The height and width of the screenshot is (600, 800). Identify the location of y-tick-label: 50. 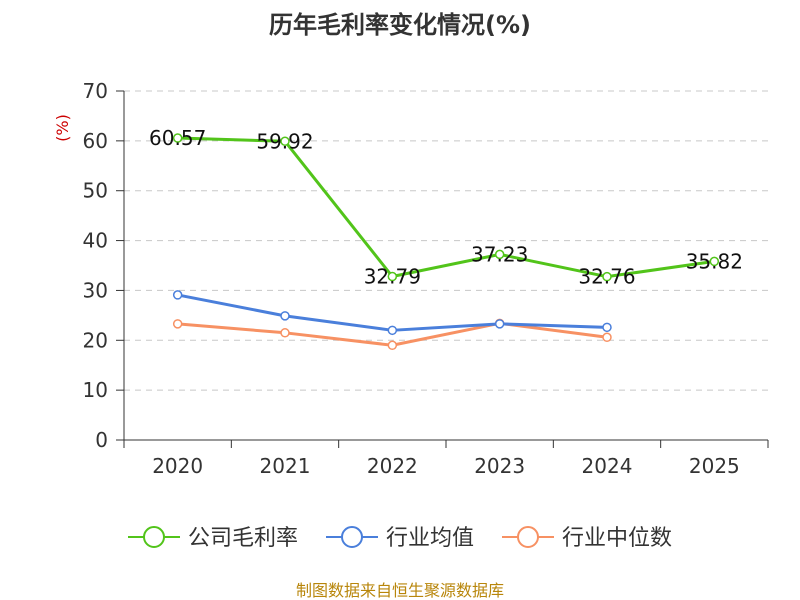
(95, 191).